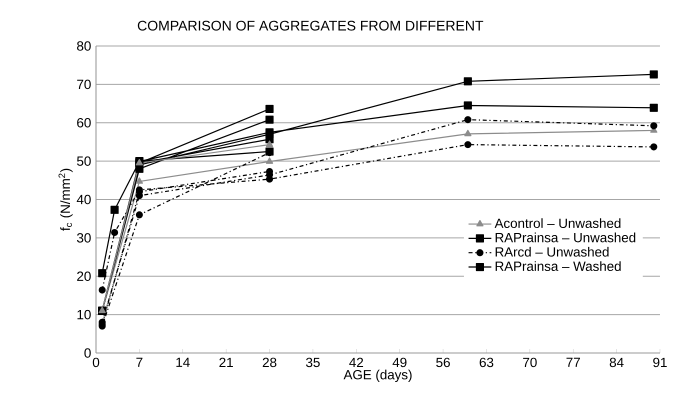 The width and height of the screenshot is (683, 416). I want to click on y-tick-label: 80, so click(84, 46).